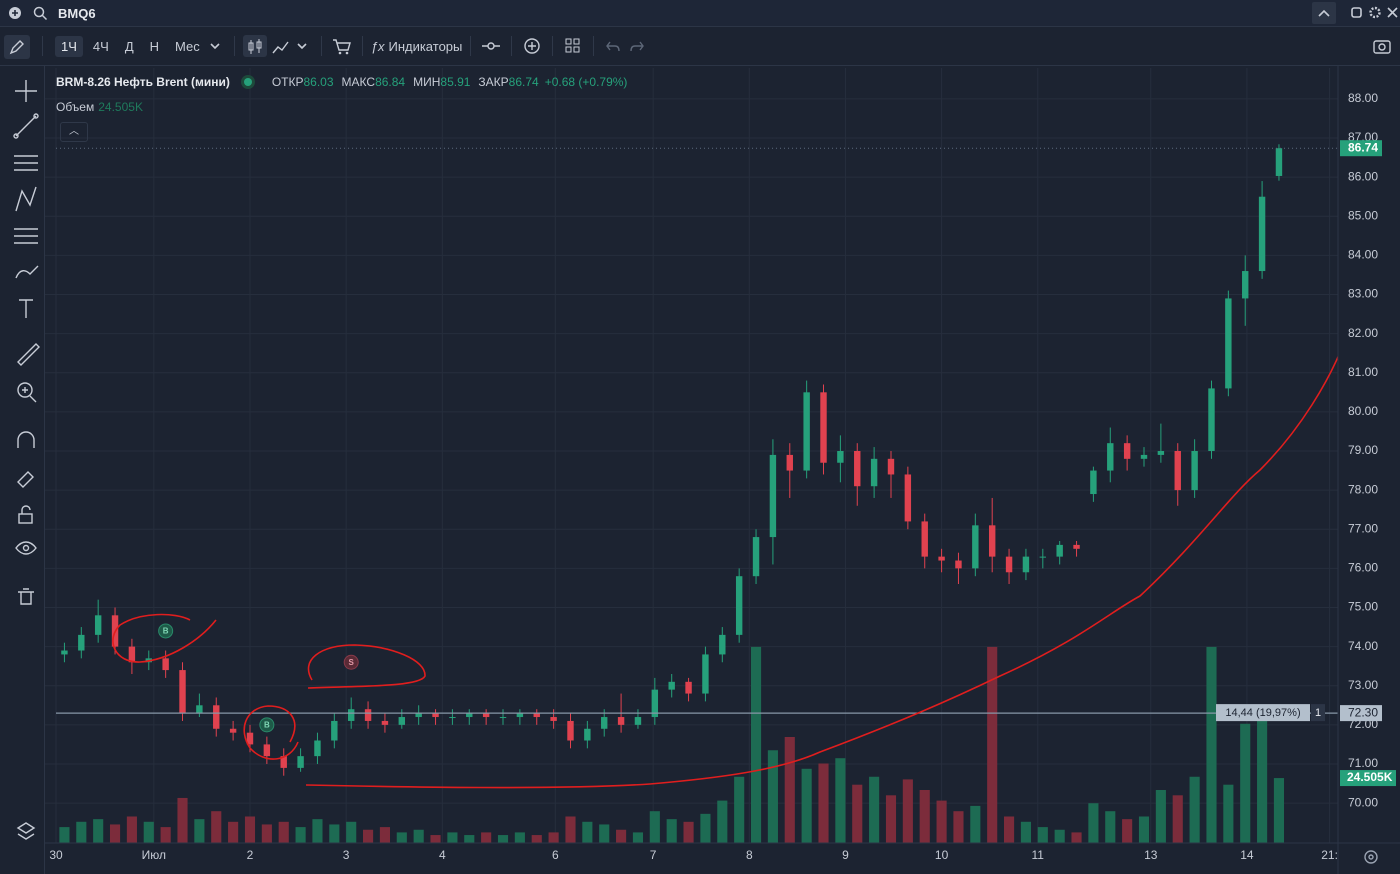  What do you see at coordinates (287, 82) in the screenshot?
I see `ohlc-label: ОТКР` at bounding box center [287, 82].